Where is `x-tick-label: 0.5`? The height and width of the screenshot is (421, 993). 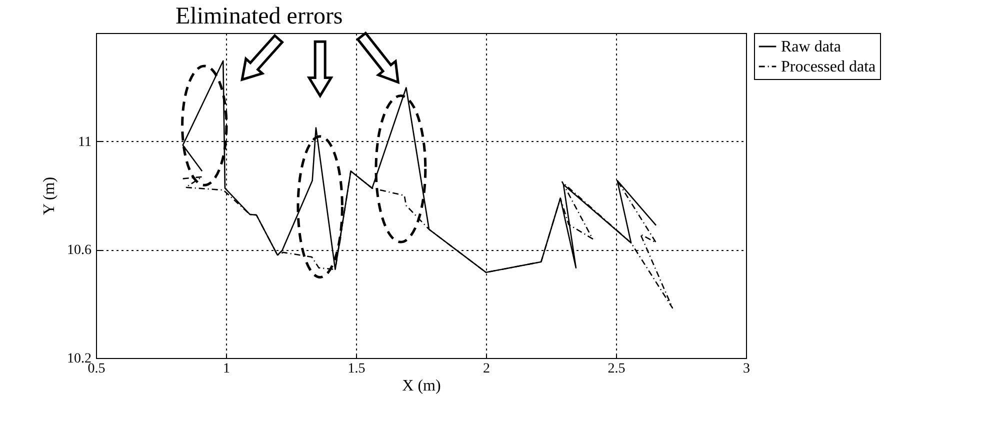
x-tick-label: 0.5 is located at coordinates (97, 369).